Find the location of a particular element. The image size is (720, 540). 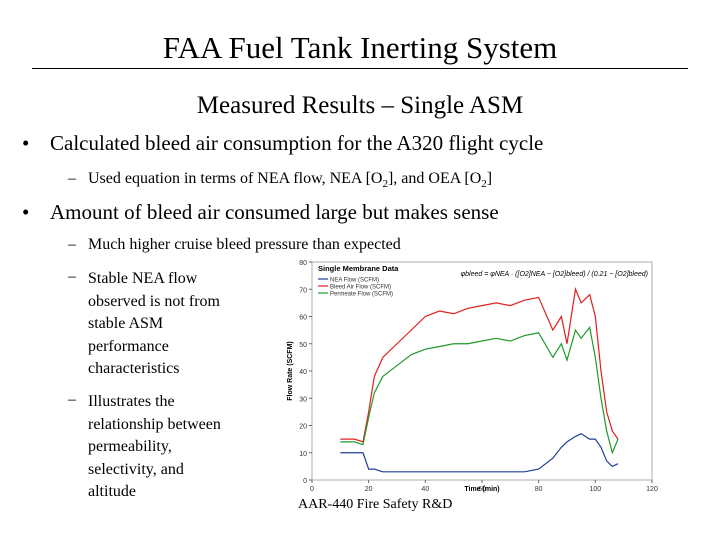

x-tick-label: 100 is located at coordinates (595, 489).